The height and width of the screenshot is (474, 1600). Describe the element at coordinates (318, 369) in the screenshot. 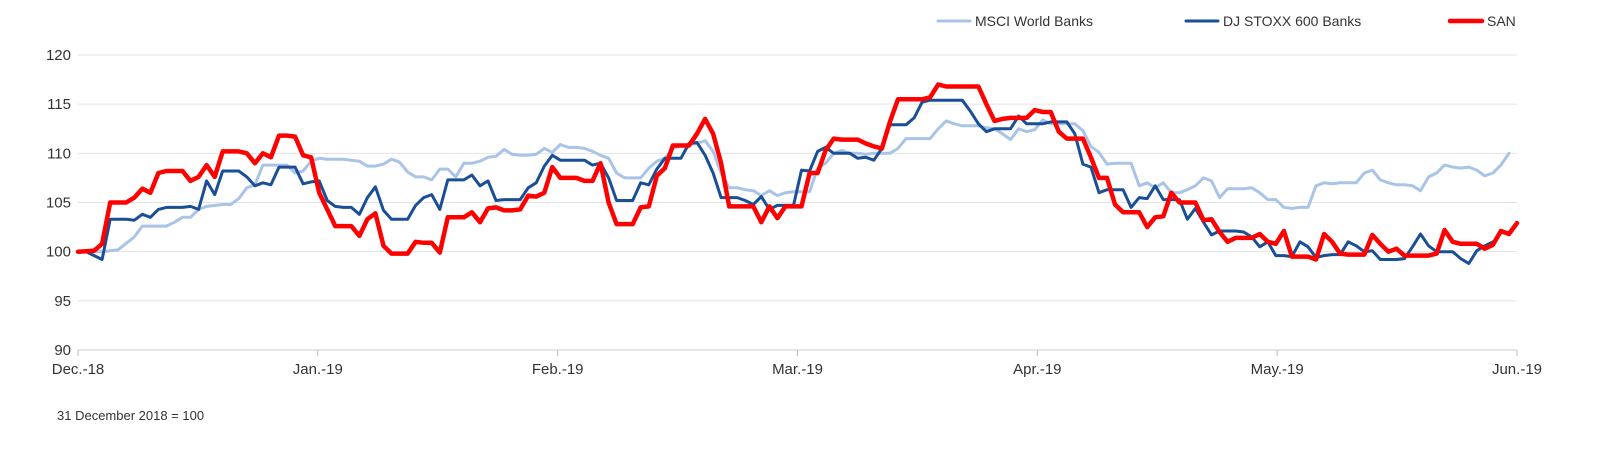

I see `x-tick-label: Jan.-19` at that location.